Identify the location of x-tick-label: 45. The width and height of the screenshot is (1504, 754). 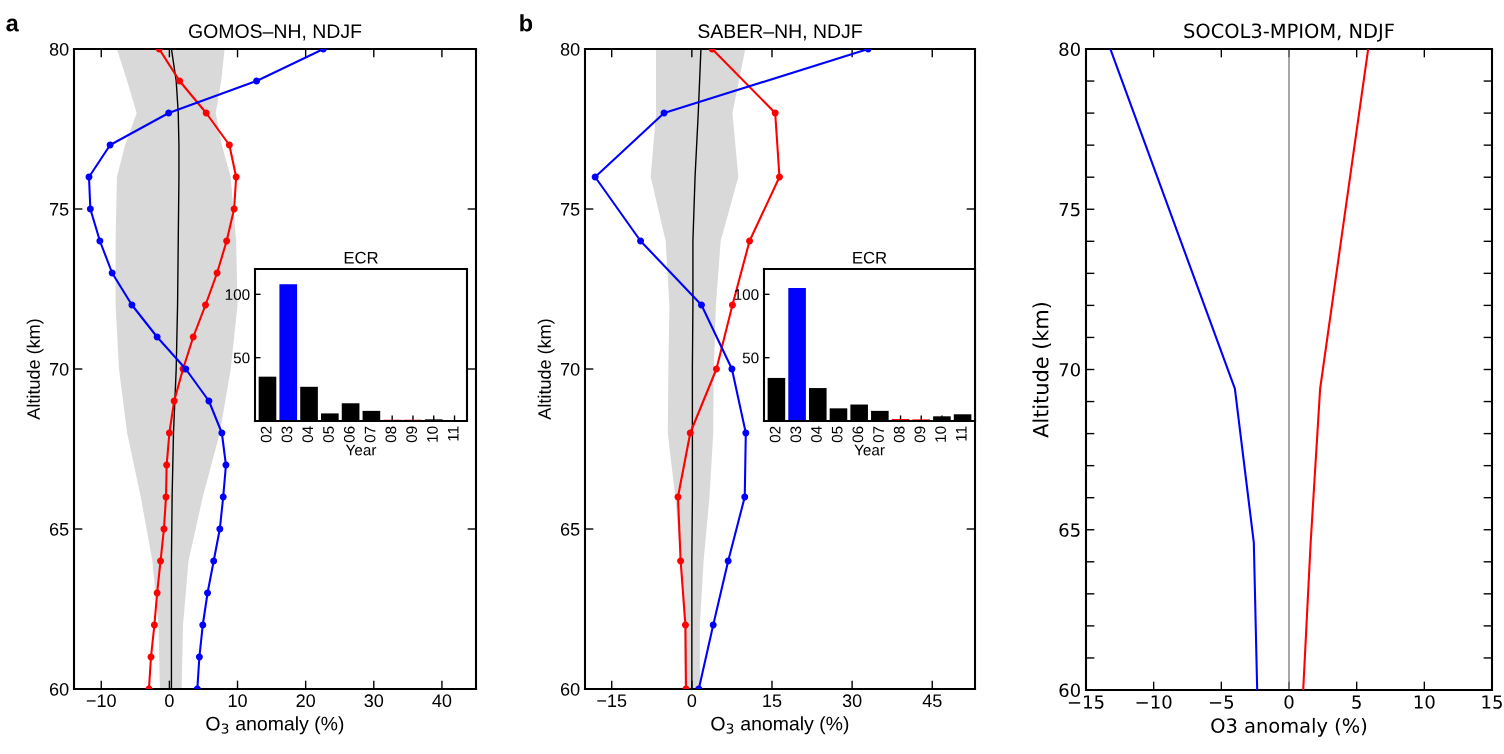
(932, 701).